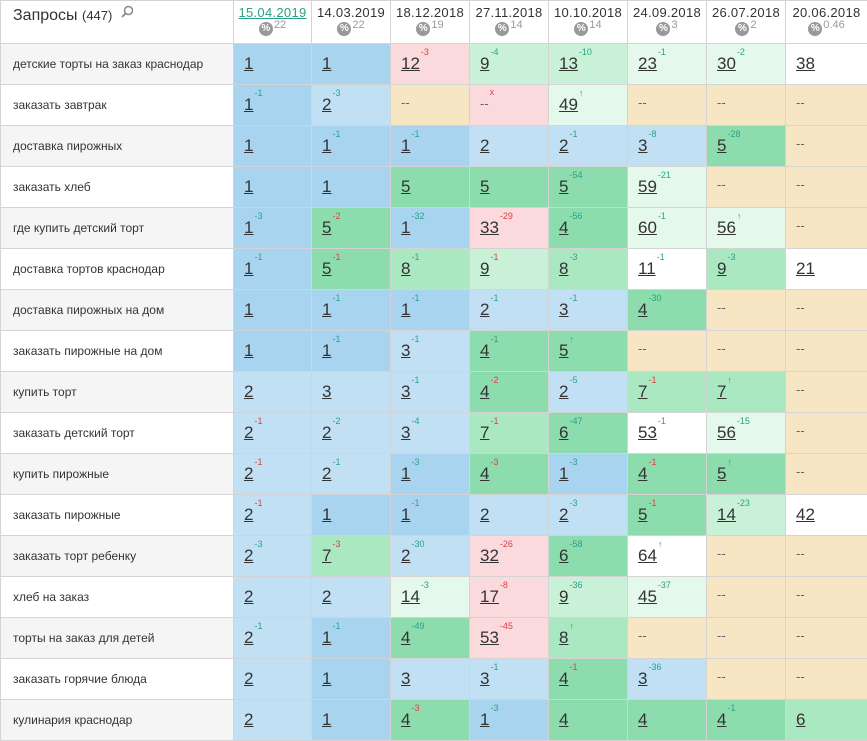  What do you see at coordinates (489, 596) in the screenshot?
I see `position-link: 17` at bounding box center [489, 596].